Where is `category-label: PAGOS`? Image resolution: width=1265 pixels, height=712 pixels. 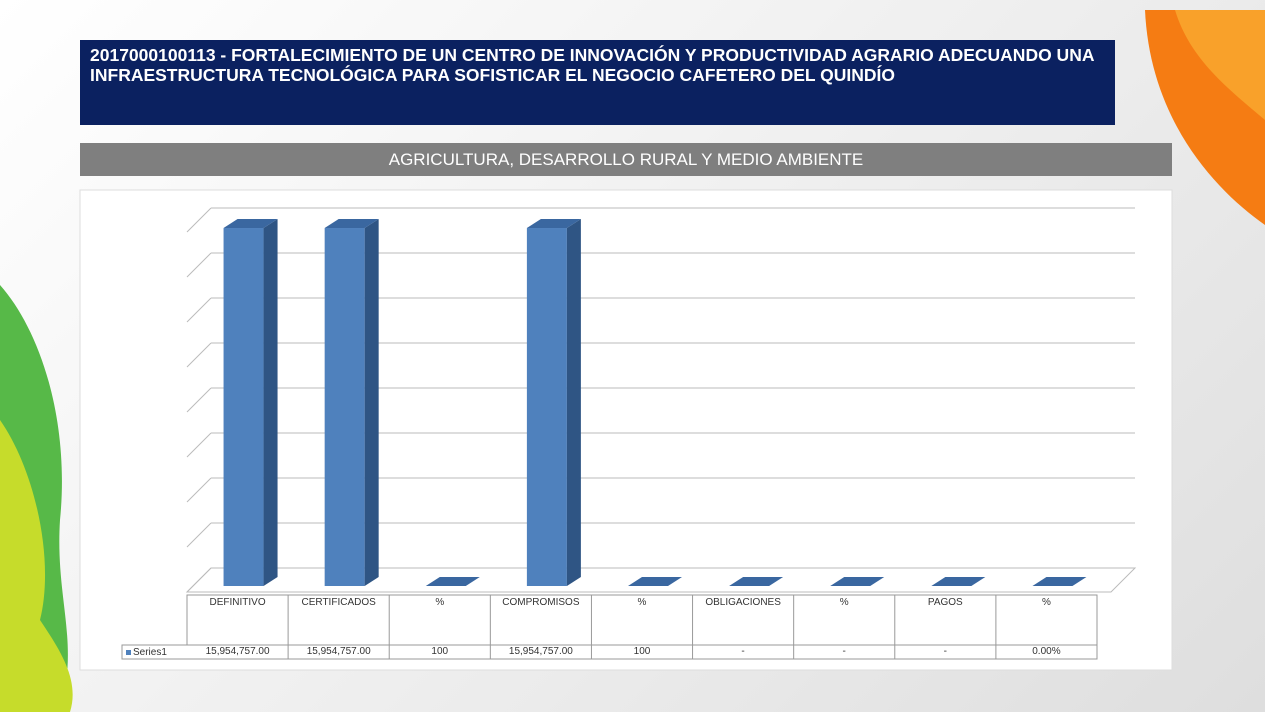 category-label: PAGOS is located at coordinates (945, 602).